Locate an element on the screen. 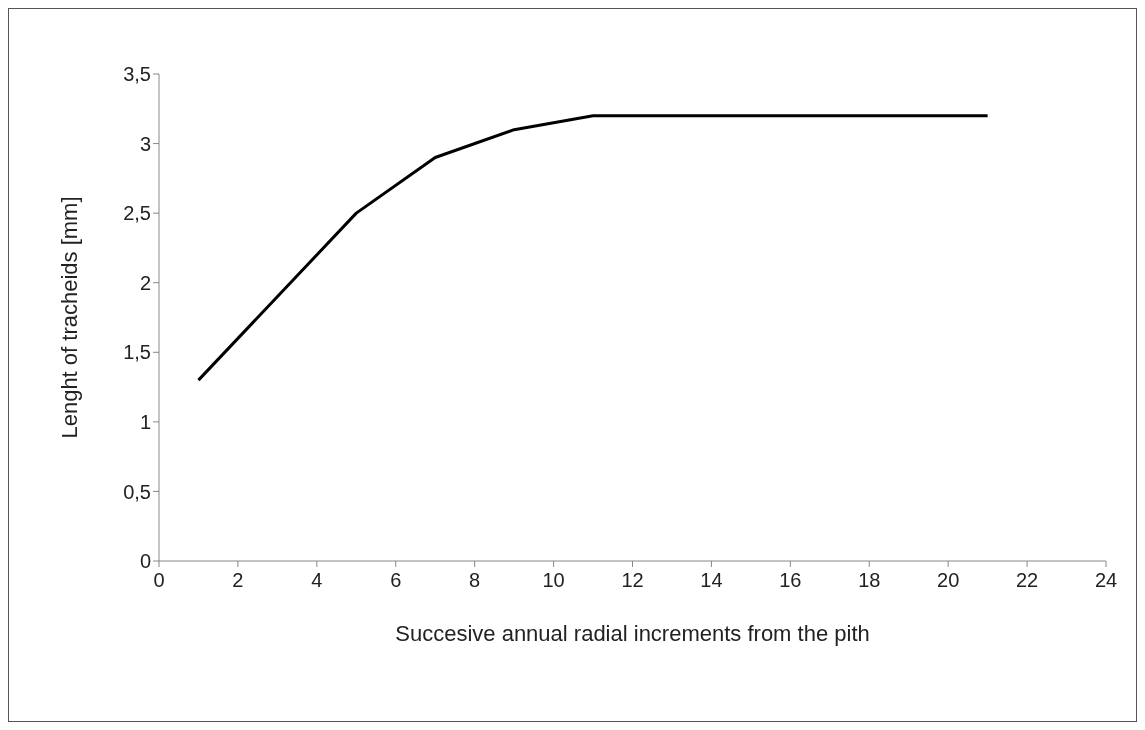  x-tick-label: 10 is located at coordinates (553, 580).